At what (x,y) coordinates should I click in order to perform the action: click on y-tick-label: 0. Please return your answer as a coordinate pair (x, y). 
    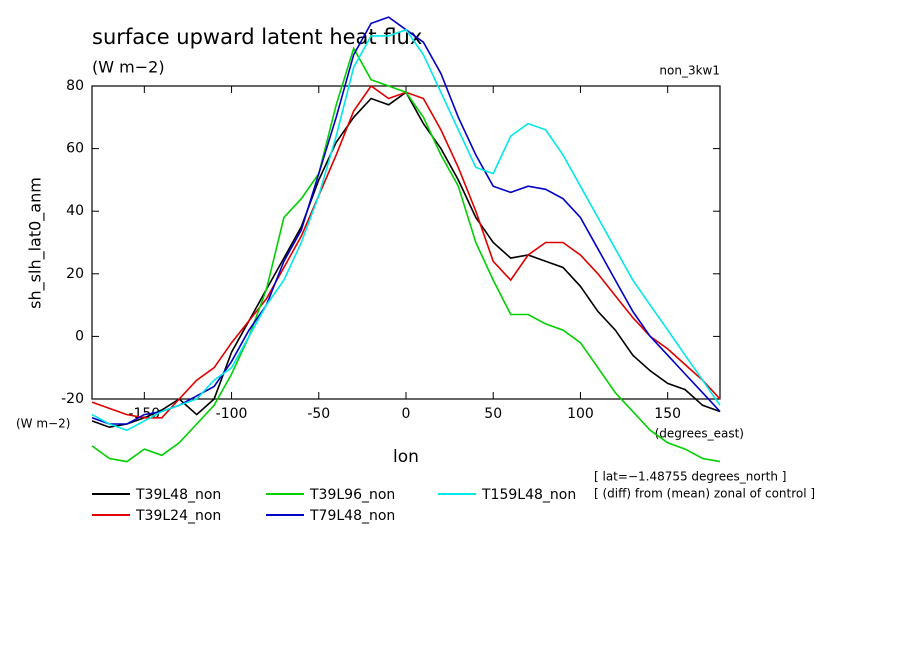
    Looking at the image, I should click on (79, 336).